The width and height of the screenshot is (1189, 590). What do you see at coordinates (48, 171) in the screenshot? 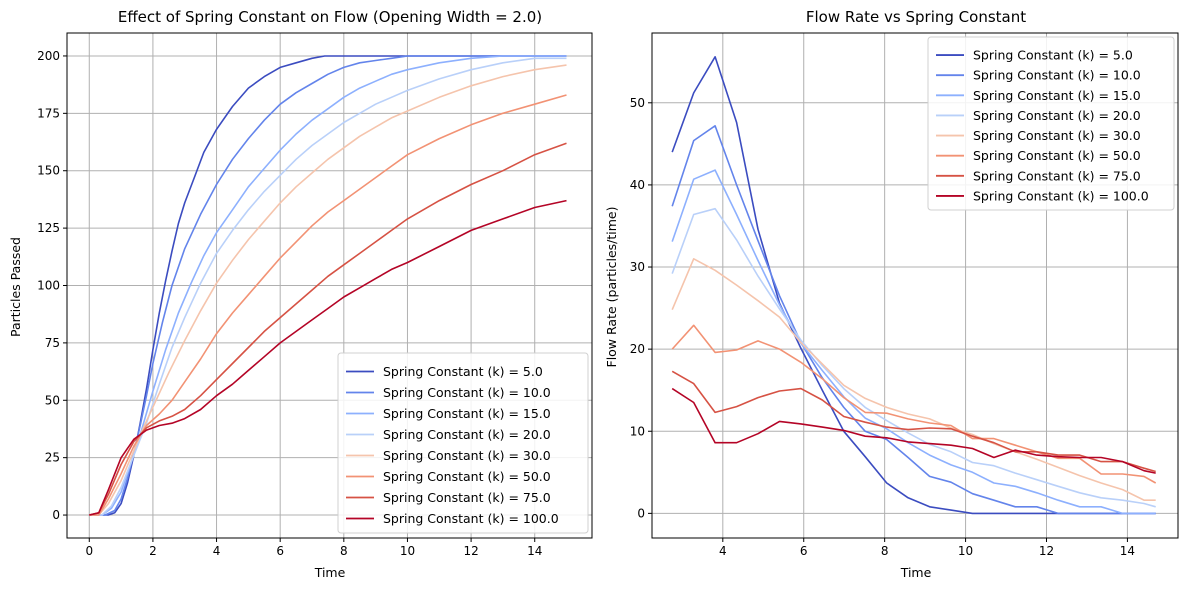
I see `y-tick-label: 150` at bounding box center [48, 171].